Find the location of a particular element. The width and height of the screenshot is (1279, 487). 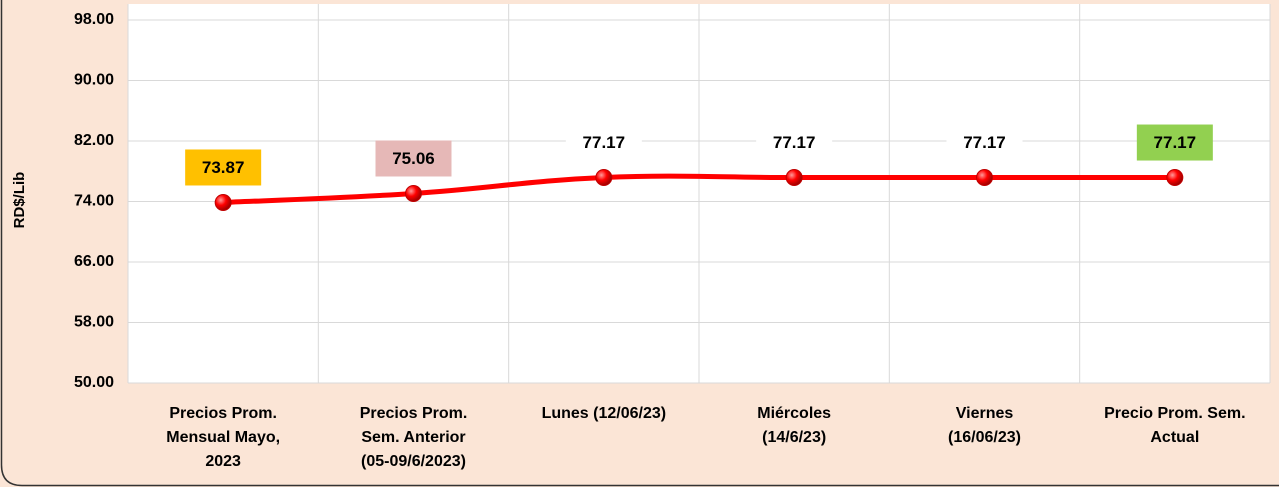

line is located at coordinates (699, 189).